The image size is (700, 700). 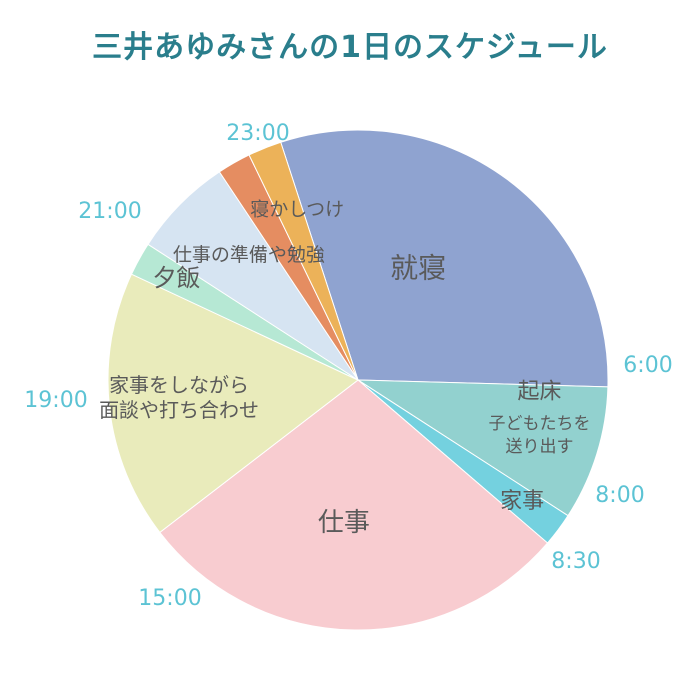 I want to click on pie-slice-extra, so click(x=303, y=261).